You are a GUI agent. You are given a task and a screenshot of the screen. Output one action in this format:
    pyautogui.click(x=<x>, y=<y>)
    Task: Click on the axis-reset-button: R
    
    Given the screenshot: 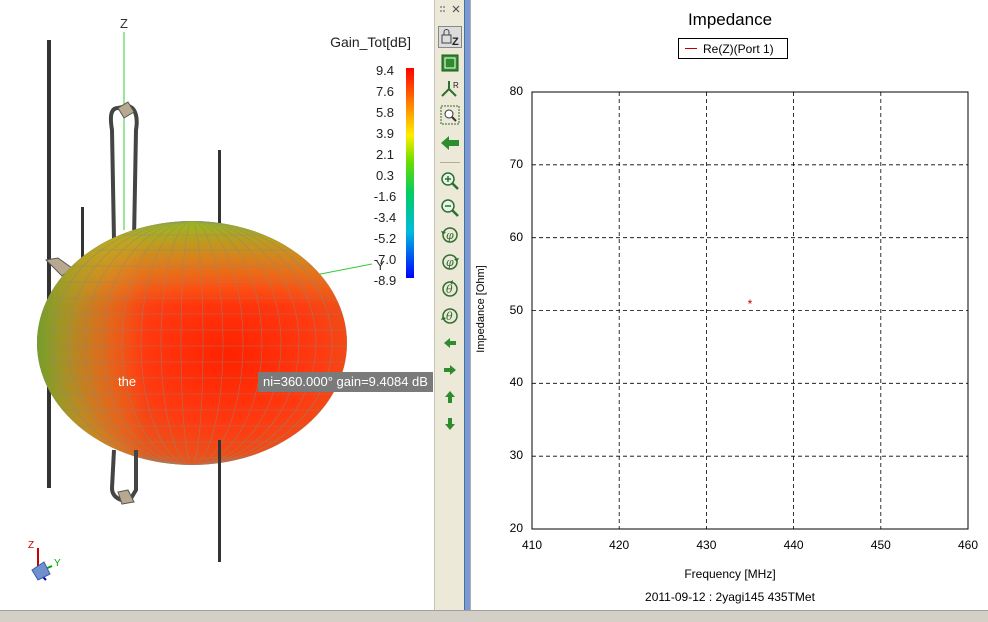 What is the action you would take?
    pyautogui.click(x=450, y=89)
    